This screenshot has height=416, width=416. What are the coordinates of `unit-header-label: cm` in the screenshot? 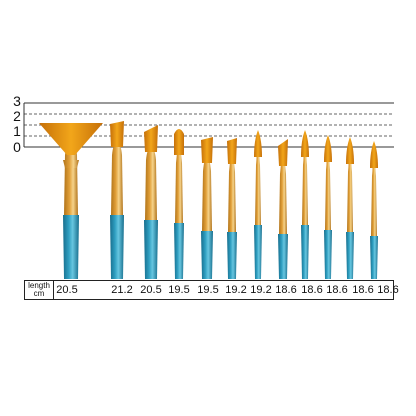 It's located at (39, 293).